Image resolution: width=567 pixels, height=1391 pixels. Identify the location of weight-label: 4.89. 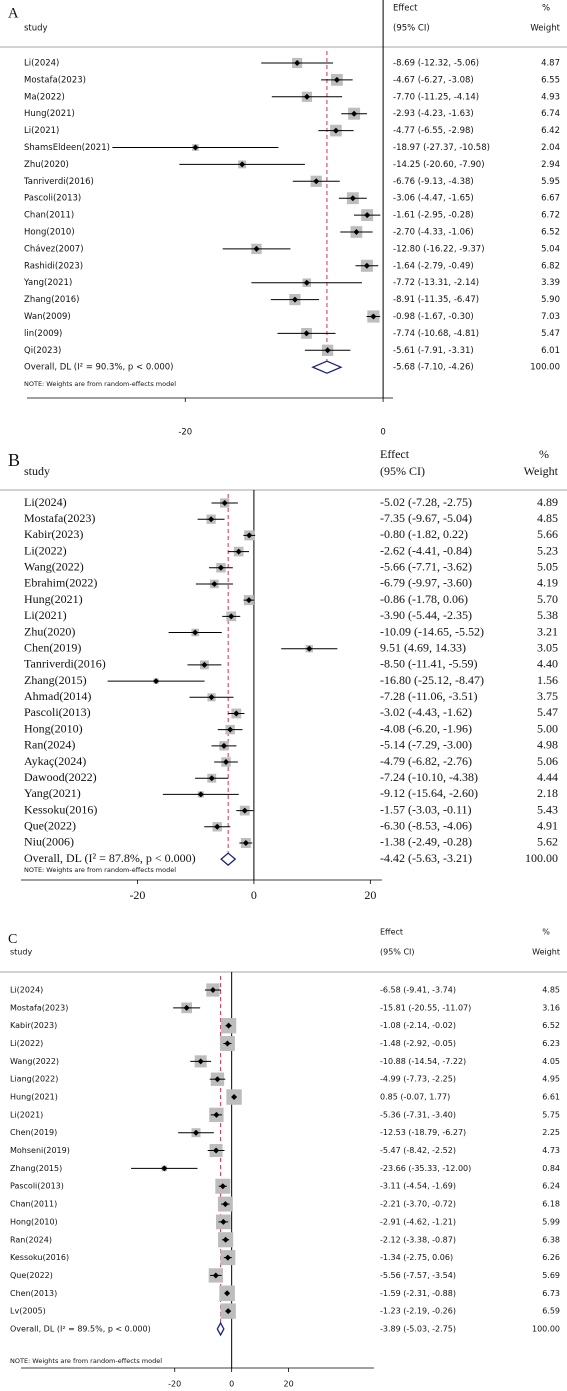
(547, 502).